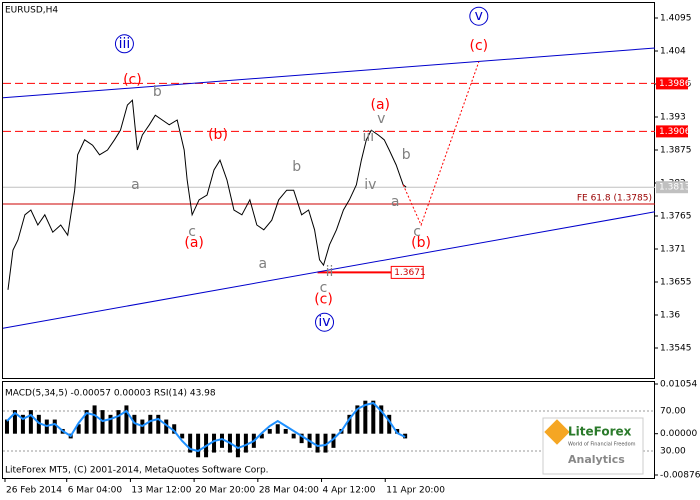 Image resolution: width=700 pixels, height=500 pixels. Describe the element at coordinates (673, 52) in the screenshot. I see `y-tick-label: 1.404` at that location.